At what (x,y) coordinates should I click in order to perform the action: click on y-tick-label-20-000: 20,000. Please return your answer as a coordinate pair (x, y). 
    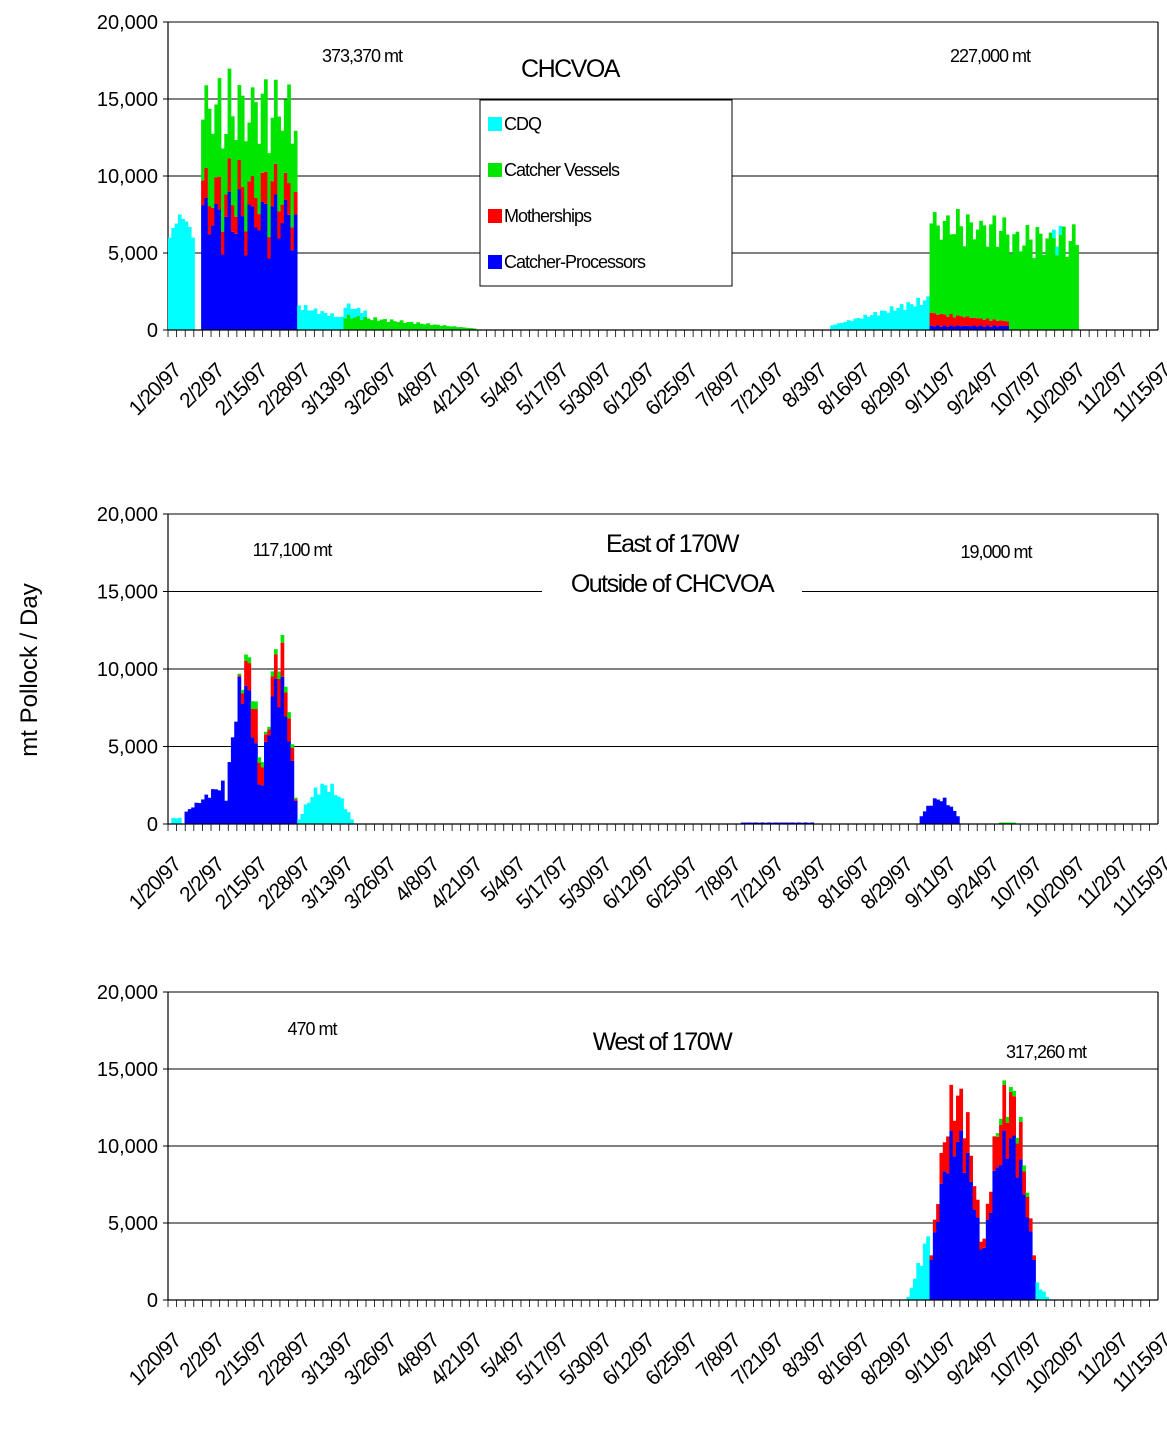
    Looking at the image, I should click on (127, 23).